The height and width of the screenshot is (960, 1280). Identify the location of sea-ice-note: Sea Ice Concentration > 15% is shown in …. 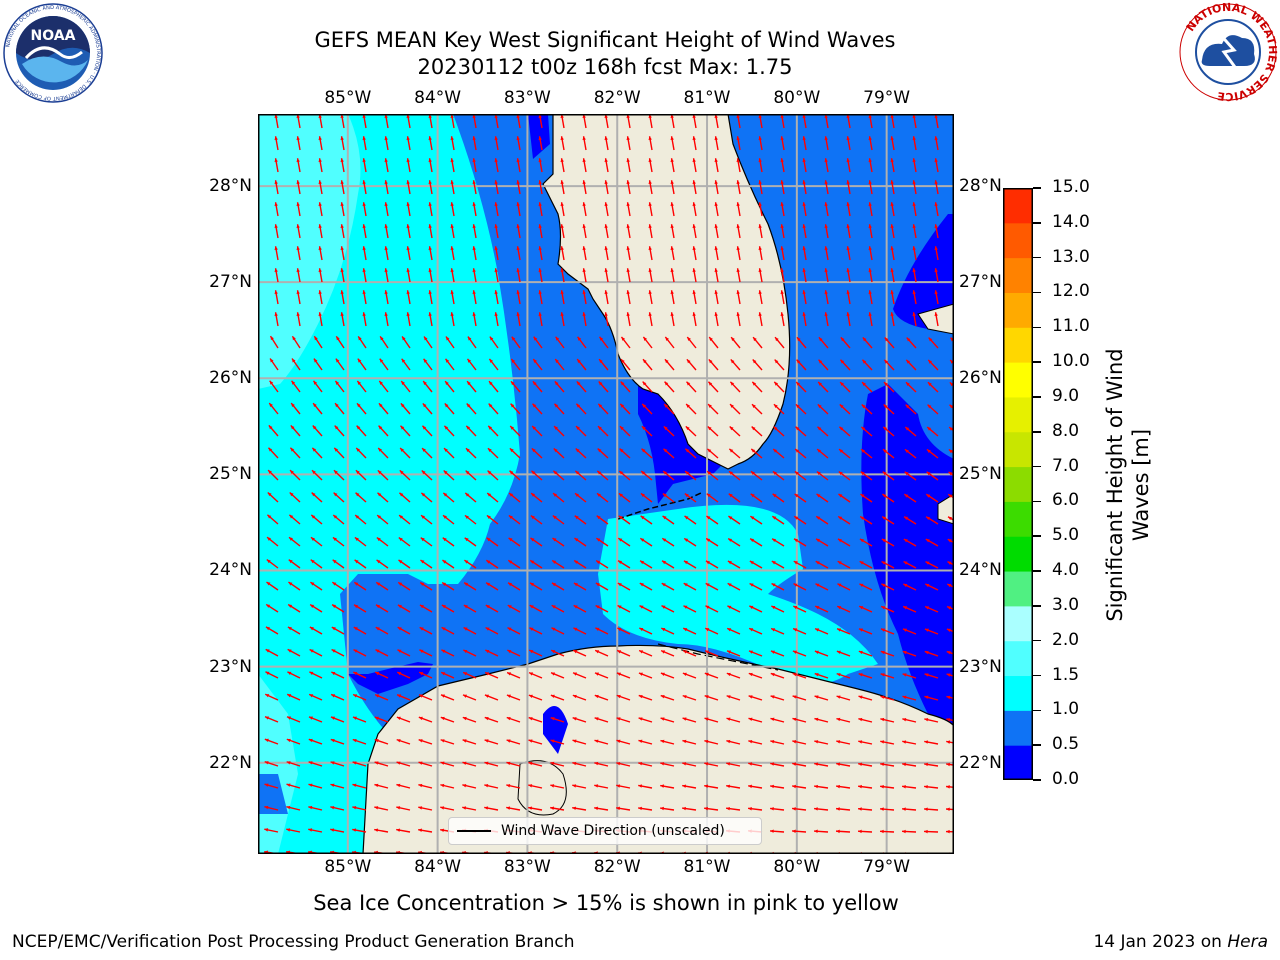
(606, 903).